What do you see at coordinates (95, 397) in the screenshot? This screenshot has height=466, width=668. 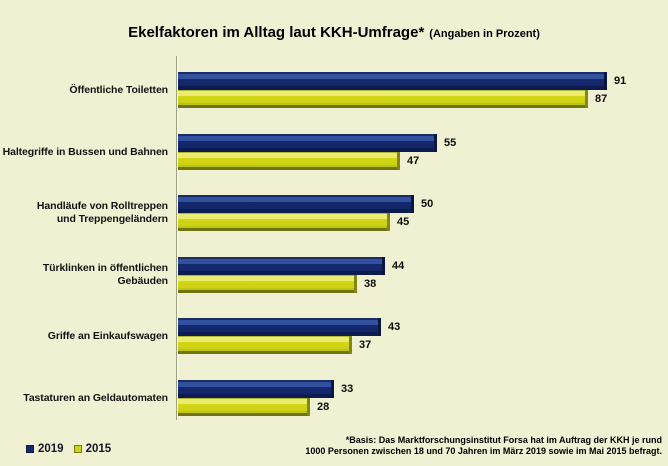 I see `category-label: Tastaturen an Geldautomaten` at bounding box center [95, 397].